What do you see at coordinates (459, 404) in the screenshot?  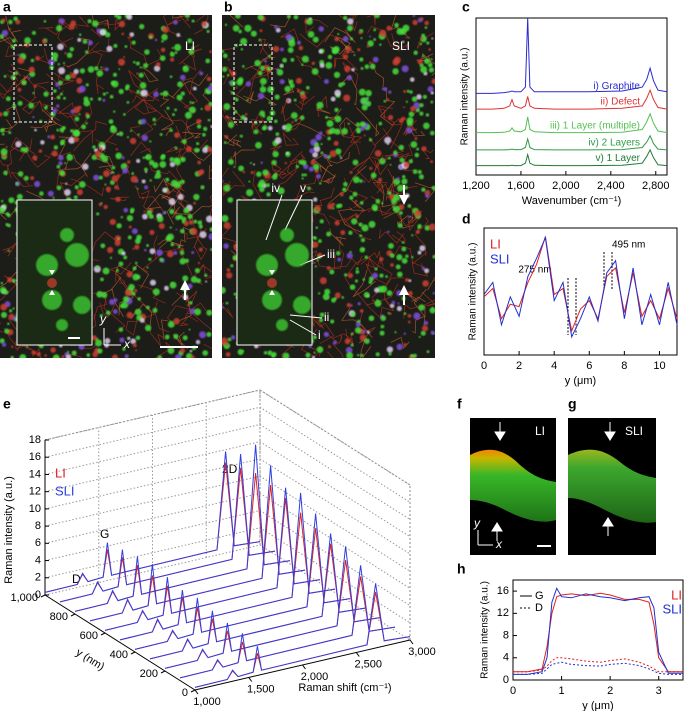 I see `panel-label: f` at bounding box center [459, 404].